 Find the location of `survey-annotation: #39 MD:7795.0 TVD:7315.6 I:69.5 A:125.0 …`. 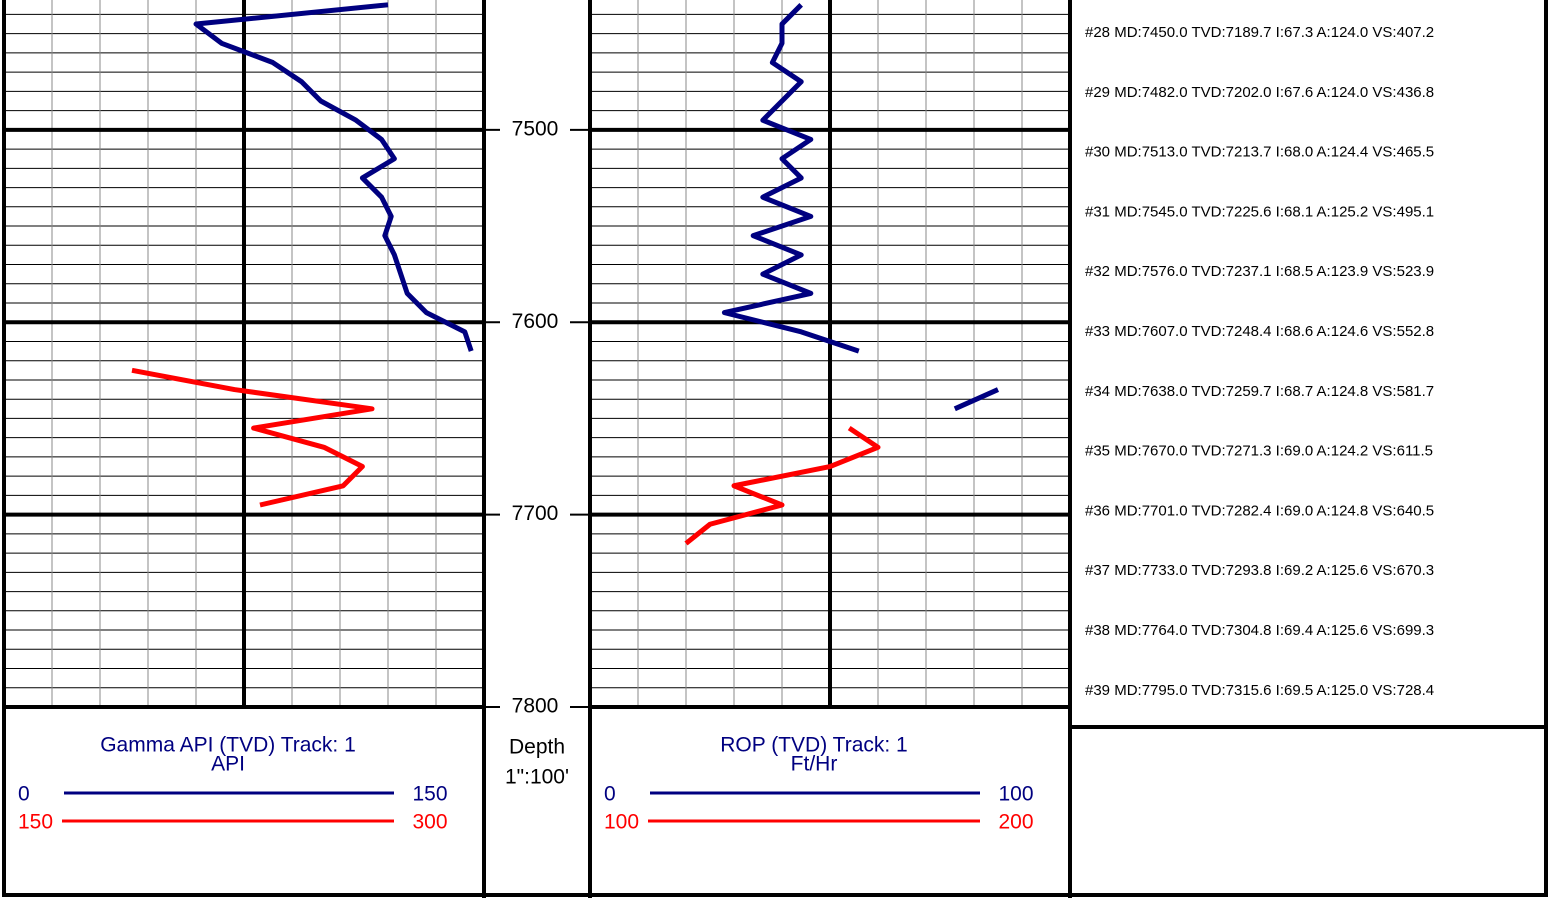

survey-annotation: #39 MD:7795.0 TVD:7315.6 I:69.5 A:125.0 … is located at coordinates (1259, 690).